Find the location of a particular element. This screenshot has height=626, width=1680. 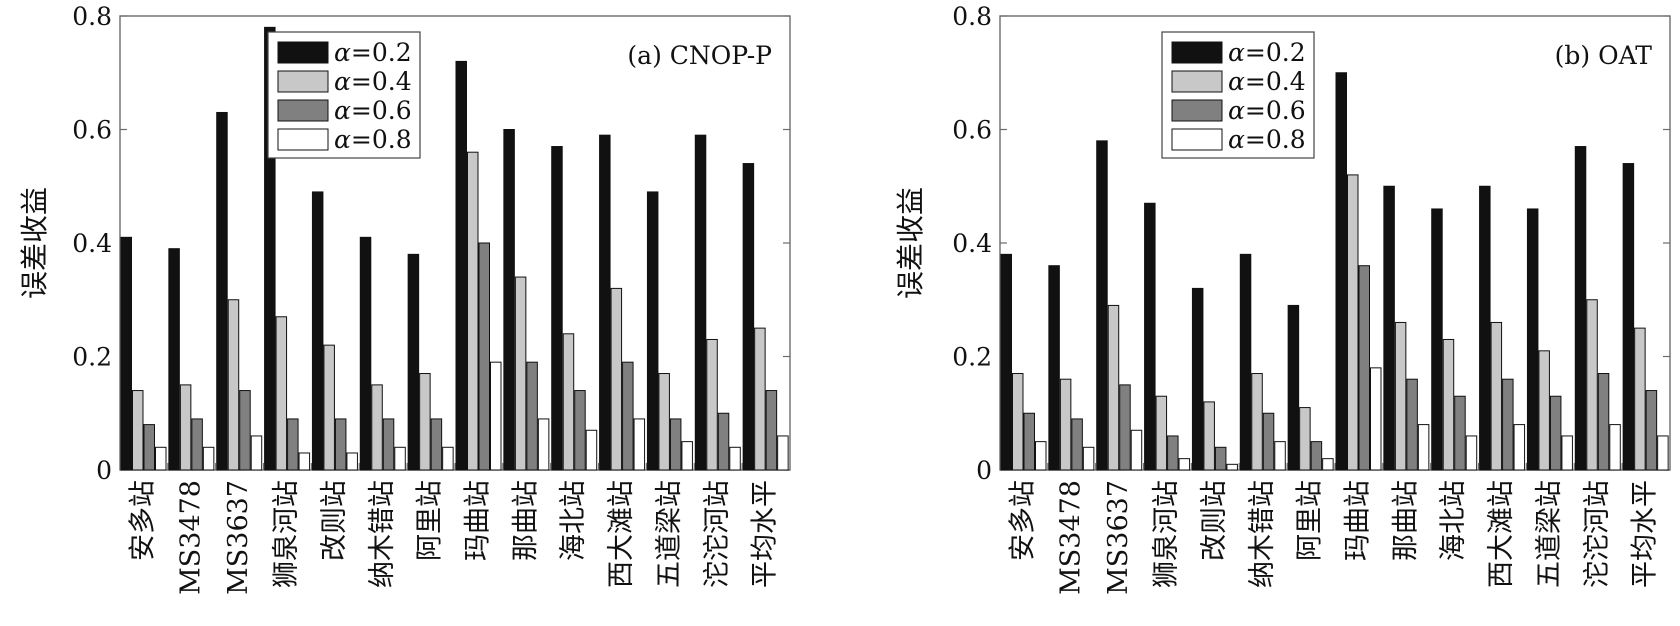

legend-alpha-value: =0.4 is located at coordinates (1275, 81).